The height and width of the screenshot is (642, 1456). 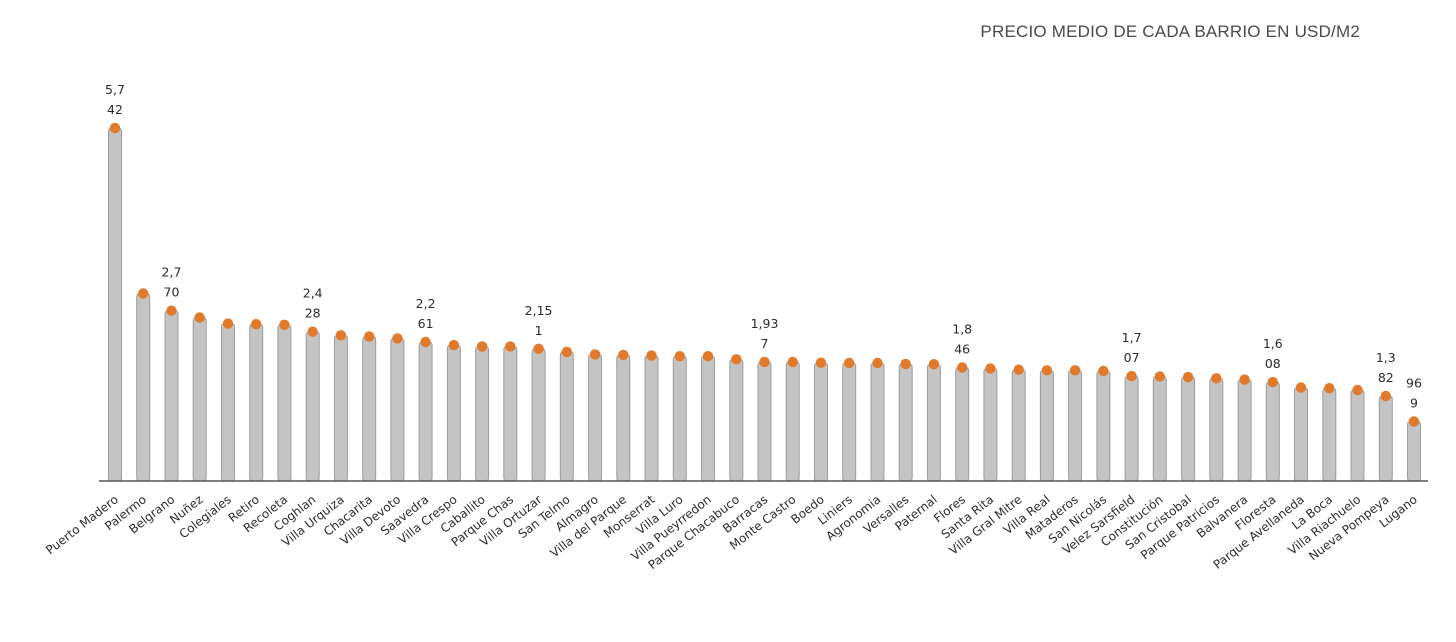 What do you see at coordinates (1414, 392) in the screenshot?
I see `data-label-46: 969` at bounding box center [1414, 392].